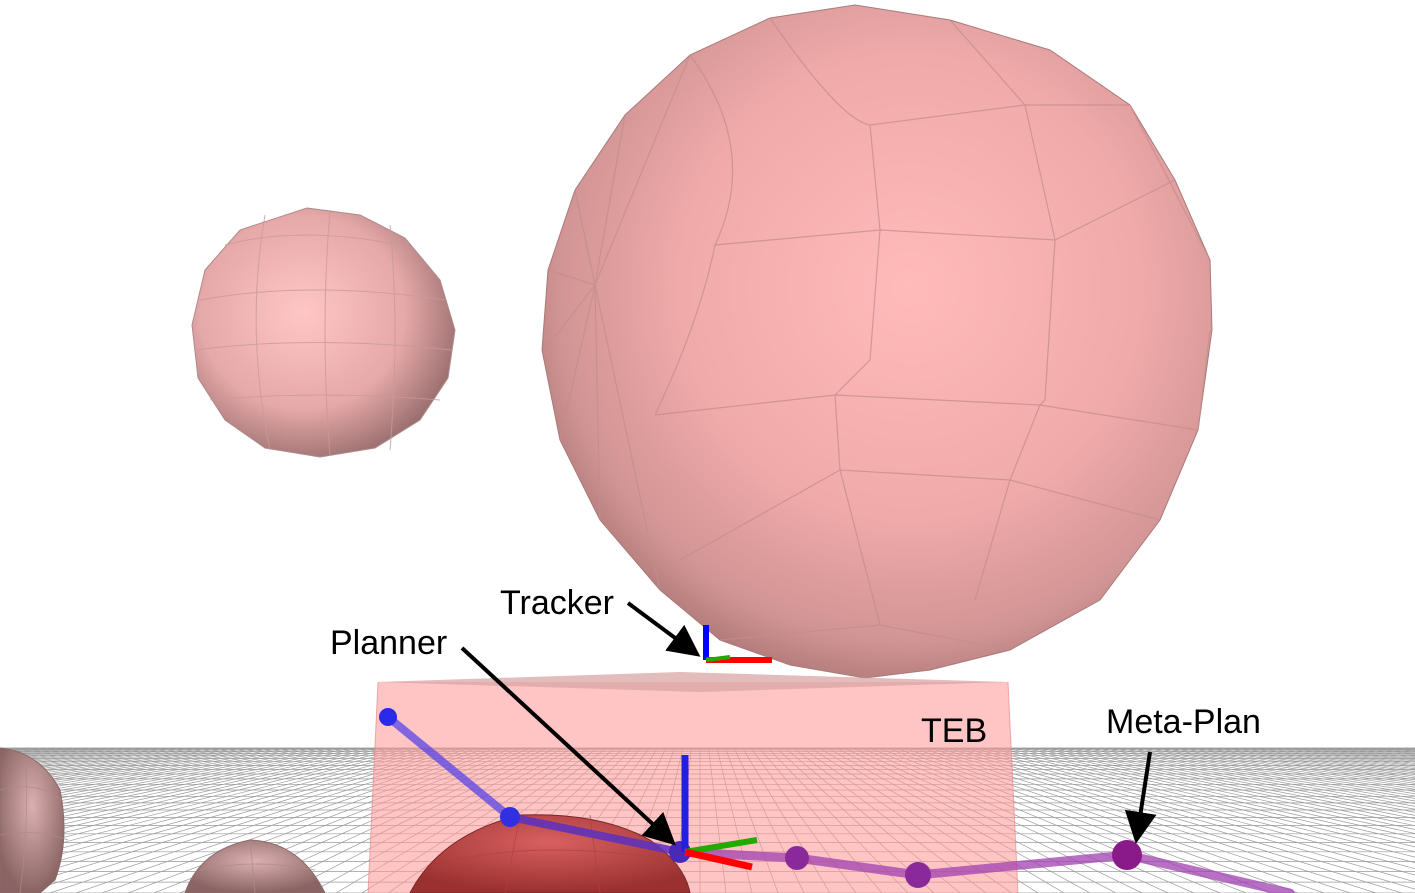 The width and height of the screenshot is (1415, 893). I want to click on trajectory-path, so click(837, 800).